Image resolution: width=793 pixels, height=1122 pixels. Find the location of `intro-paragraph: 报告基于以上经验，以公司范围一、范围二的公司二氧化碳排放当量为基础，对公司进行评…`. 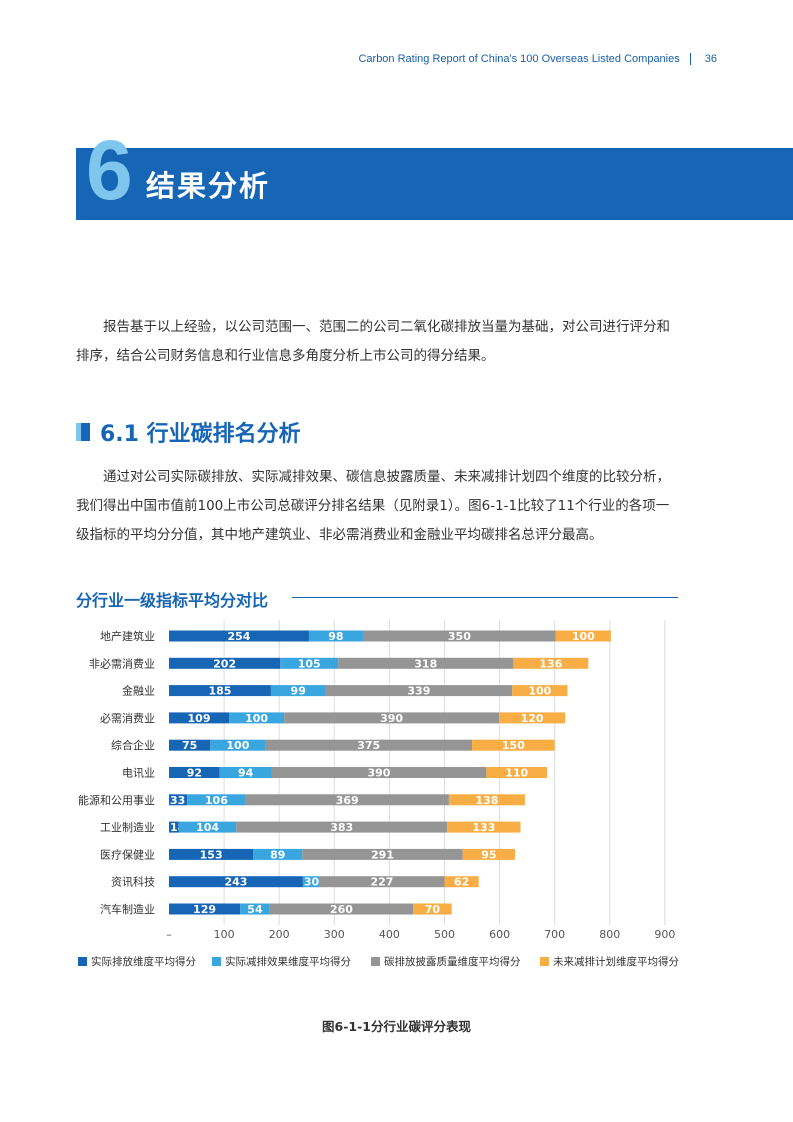

intro-paragraph: 报告基于以上经验，以公司范围一、范围二的公司二氧化碳排放当量为基础，对公司进行评… is located at coordinates (373, 341).